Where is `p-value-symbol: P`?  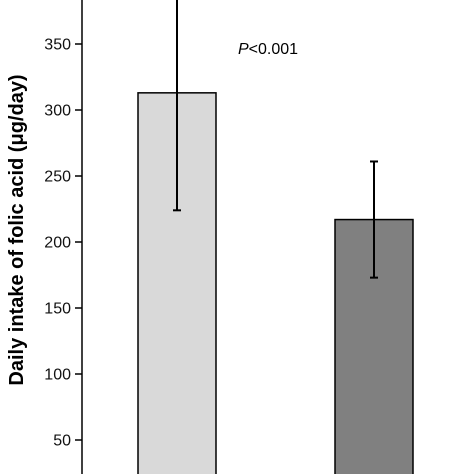
p-value-symbol: P is located at coordinates (243, 49).